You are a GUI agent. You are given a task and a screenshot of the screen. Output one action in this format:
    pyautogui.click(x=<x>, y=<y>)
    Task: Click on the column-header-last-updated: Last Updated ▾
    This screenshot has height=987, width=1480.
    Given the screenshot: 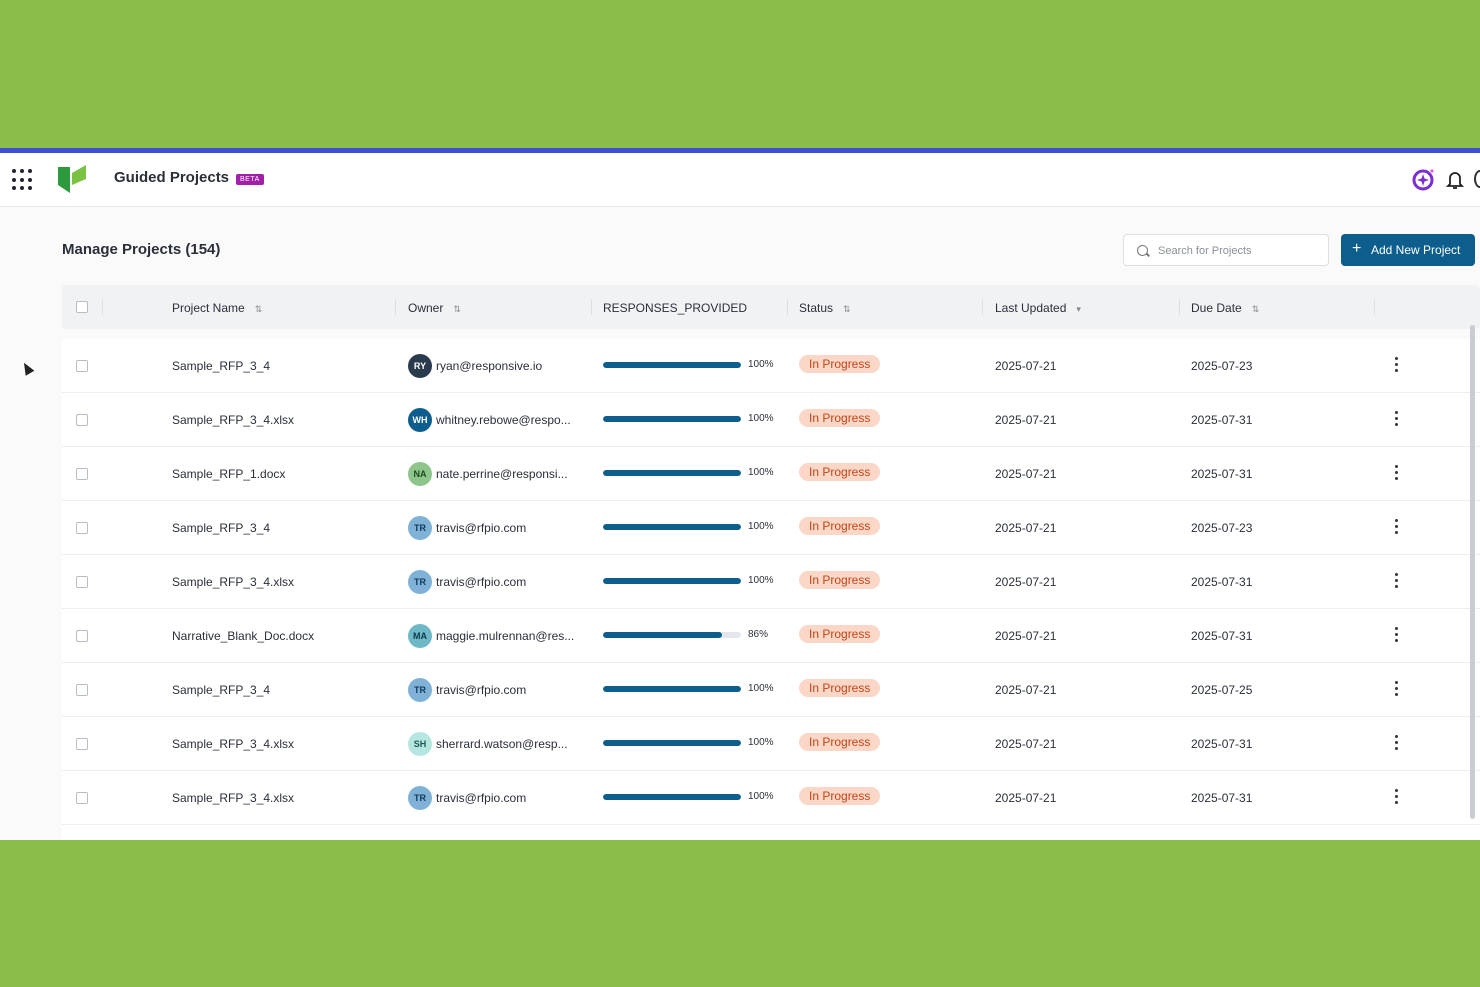 What is the action you would take?
    pyautogui.click(x=1038, y=308)
    